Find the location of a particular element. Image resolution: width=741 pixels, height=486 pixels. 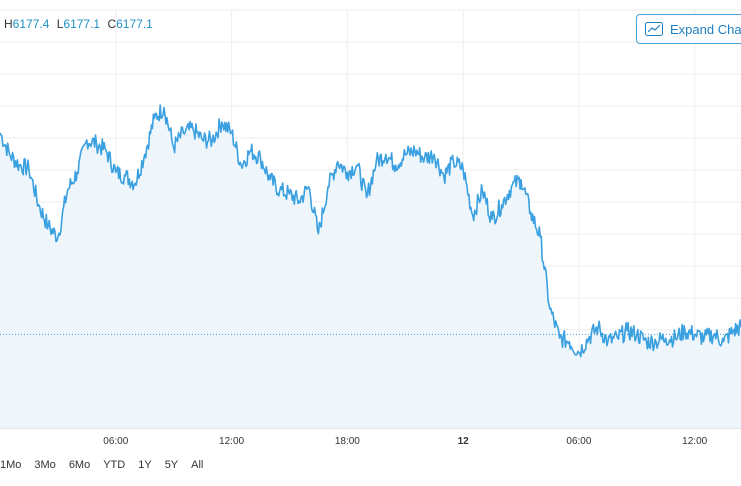

expand-chart-label: Expand Chart is located at coordinates (705, 29).